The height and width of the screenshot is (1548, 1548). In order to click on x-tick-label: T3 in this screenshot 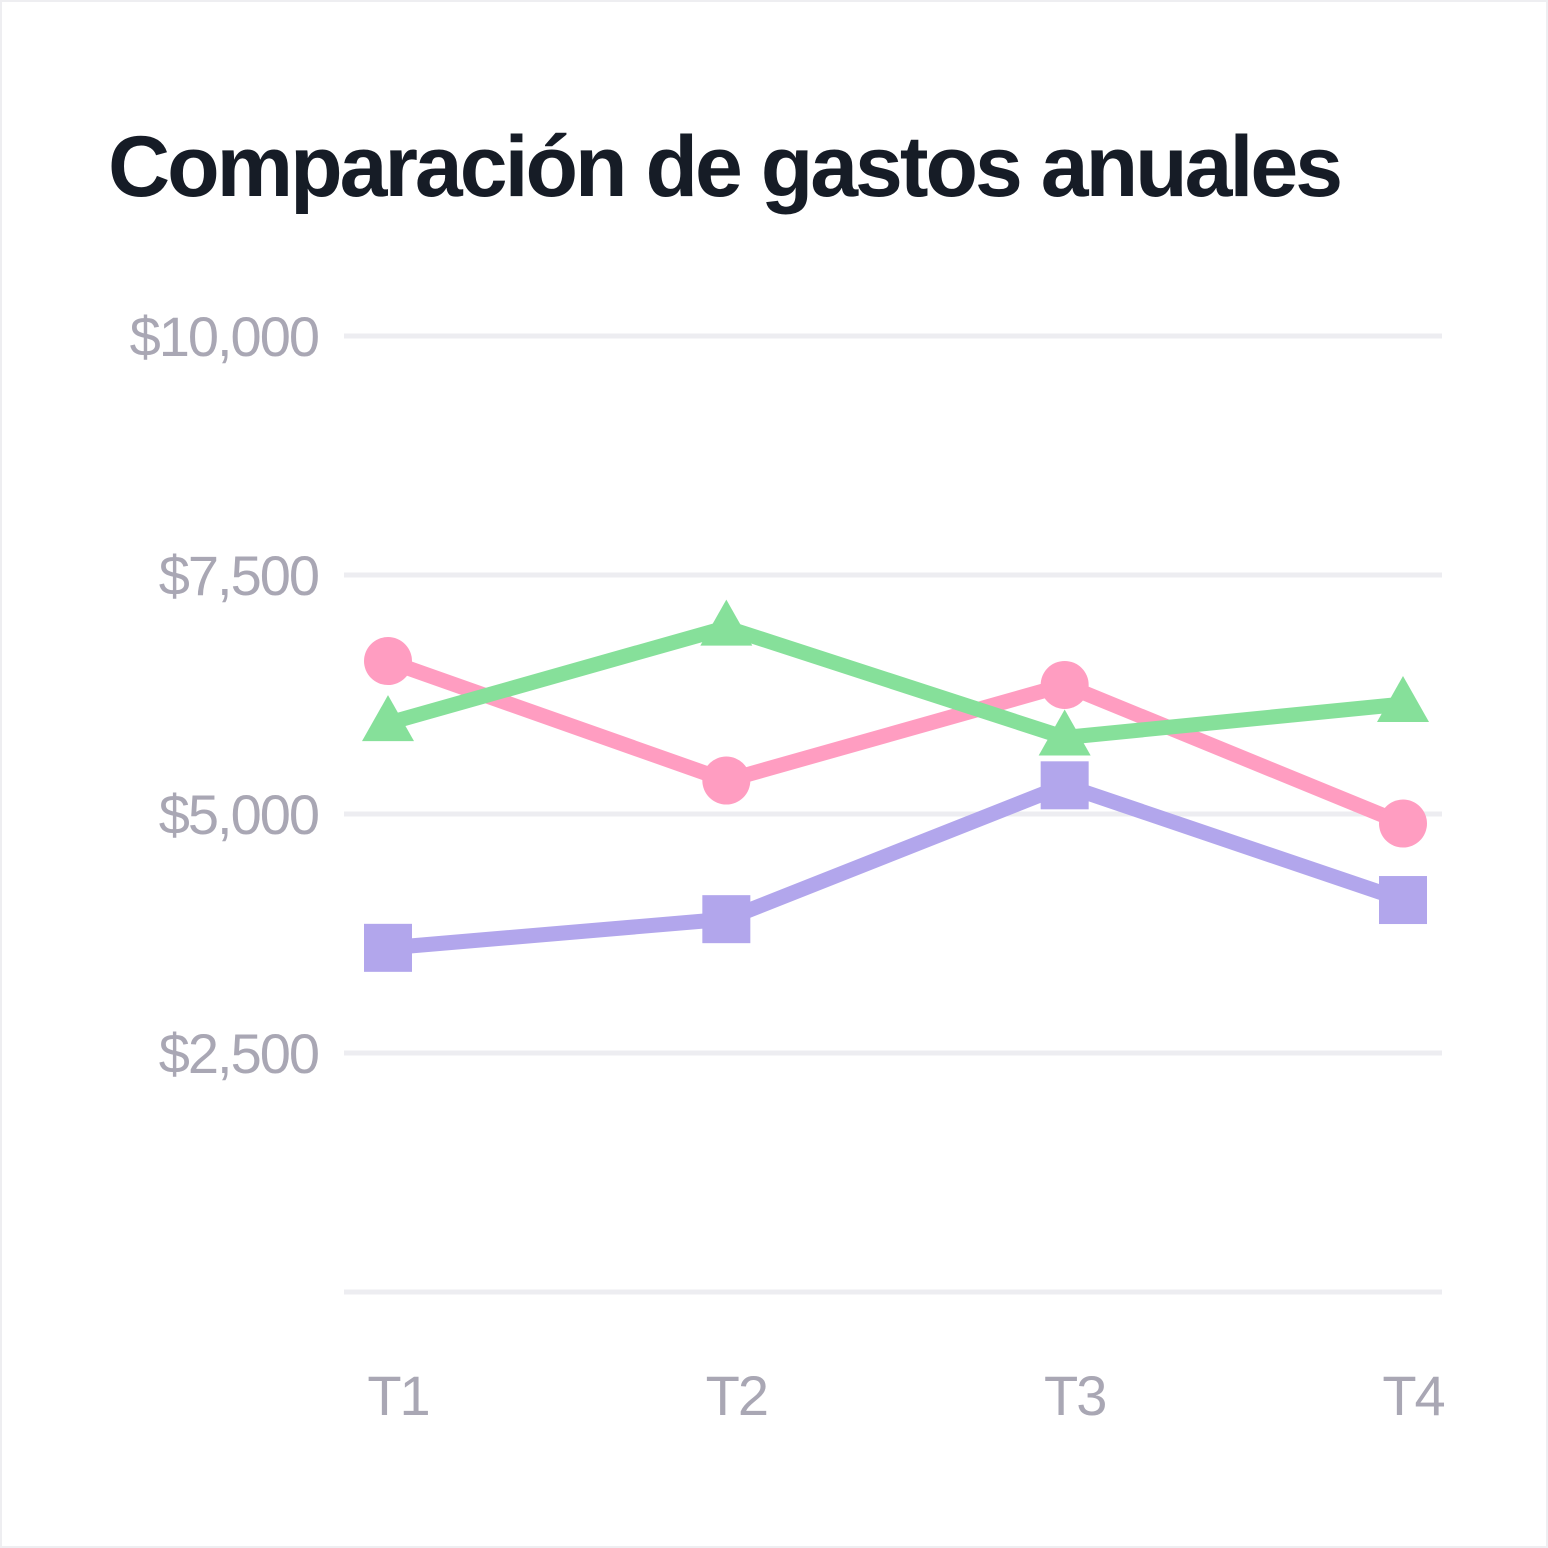, I will do `click(1074, 1395)`.